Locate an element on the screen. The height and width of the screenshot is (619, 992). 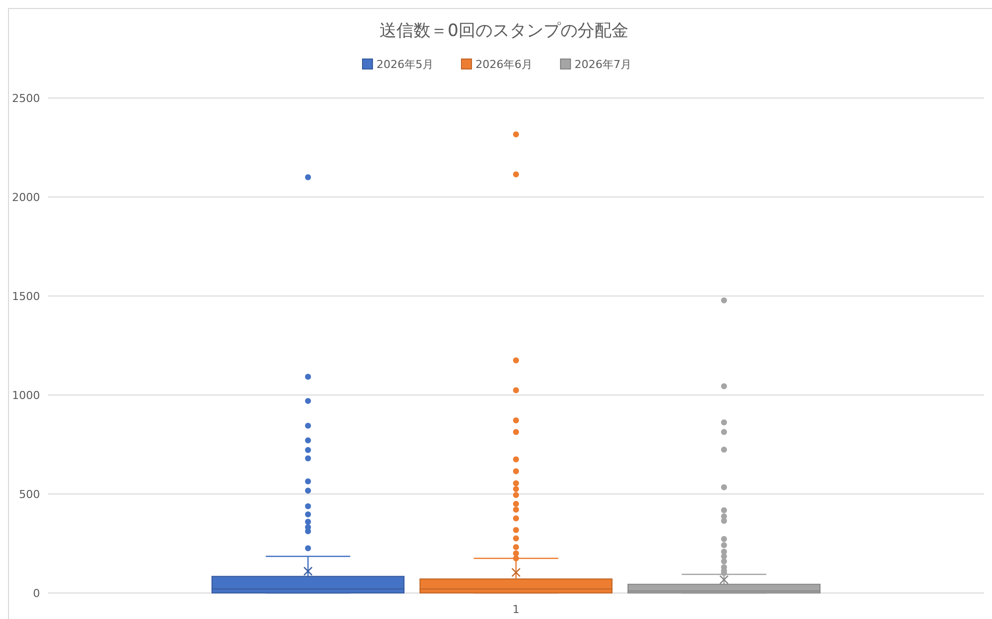
y-tick-label: 1500 is located at coordinates (26, 296).